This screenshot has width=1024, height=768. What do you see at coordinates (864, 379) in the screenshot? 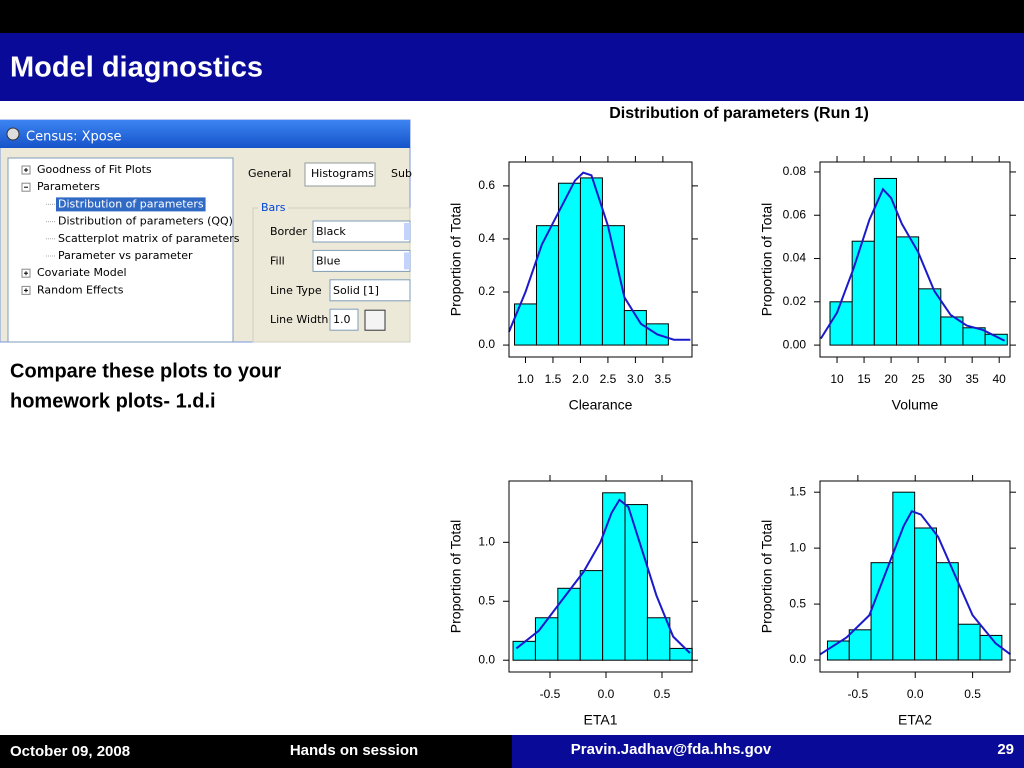
I see `x-tick-label: 15` at bounding box center [864, 379].